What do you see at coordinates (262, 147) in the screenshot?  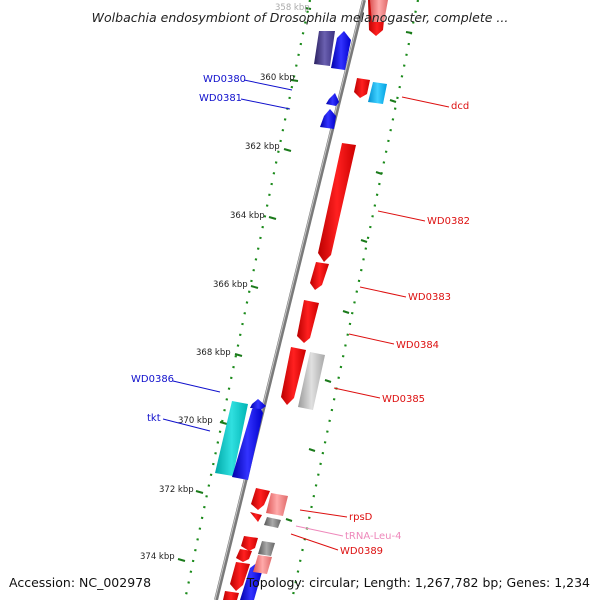 I see `tick-label: 362 kbp` at bounding box center [262, 147].